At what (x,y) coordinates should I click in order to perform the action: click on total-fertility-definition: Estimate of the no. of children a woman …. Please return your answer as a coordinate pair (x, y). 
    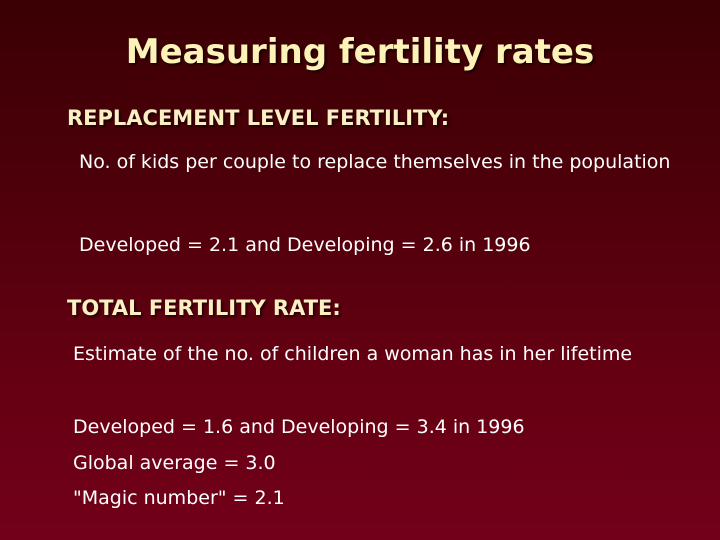
    Looking at the image, I should click on (353, 354).